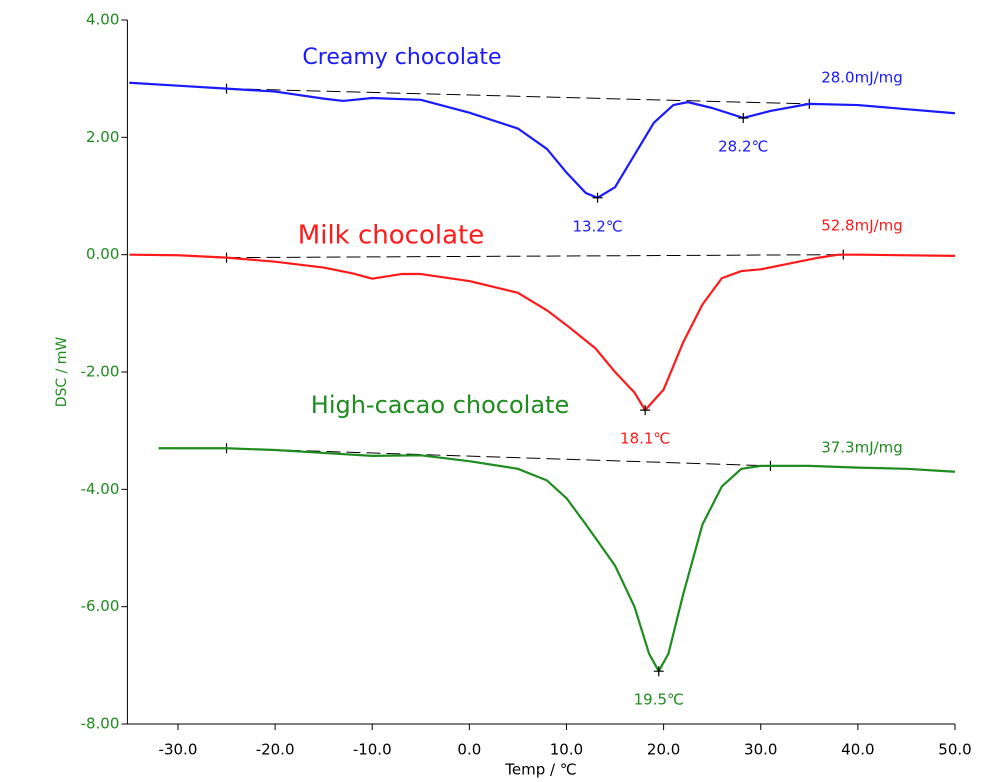 The width and height of the screenshot is (1000, 782). Describe the element at coordinates (597, 226) in the screenshot. I see `peak-label: 13.2℃` at that location.